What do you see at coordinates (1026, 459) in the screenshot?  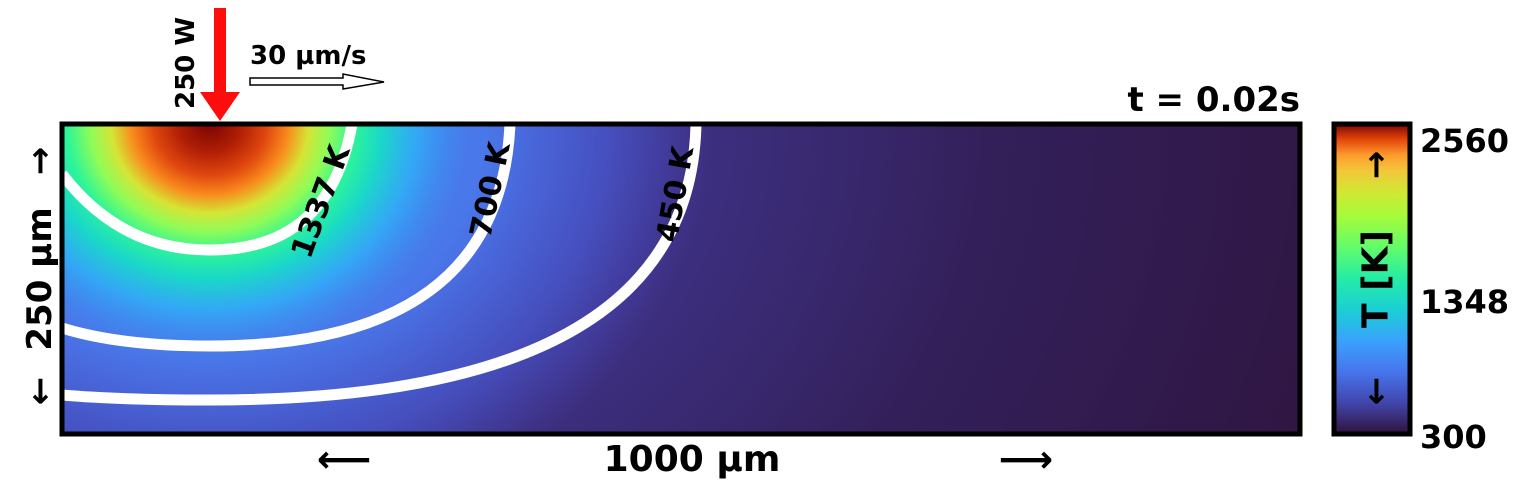 I see `width-right-arrow: ⟶` at bounding box center [1026, 459].